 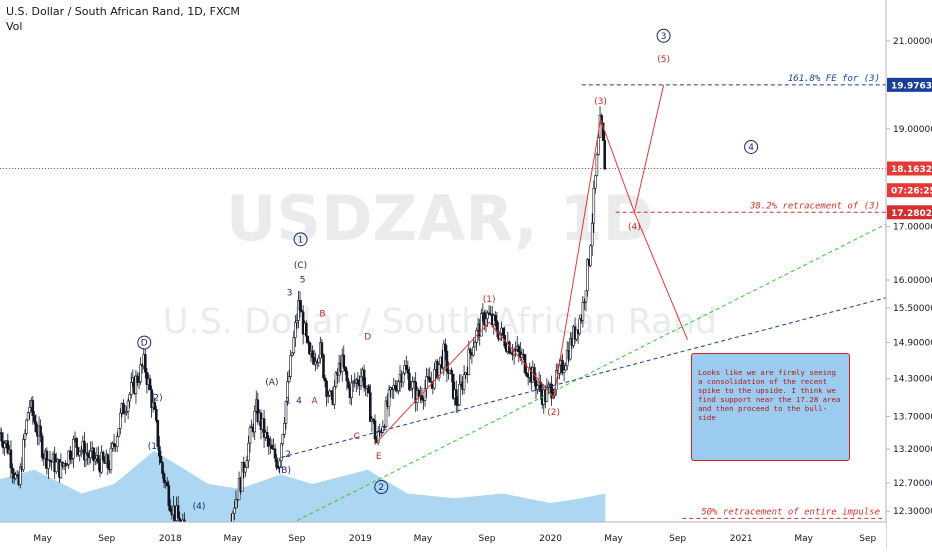 What do you see at coordinates (303, 486) in the screenshot?
I see `volume-area` at bounding box center [303, 486].